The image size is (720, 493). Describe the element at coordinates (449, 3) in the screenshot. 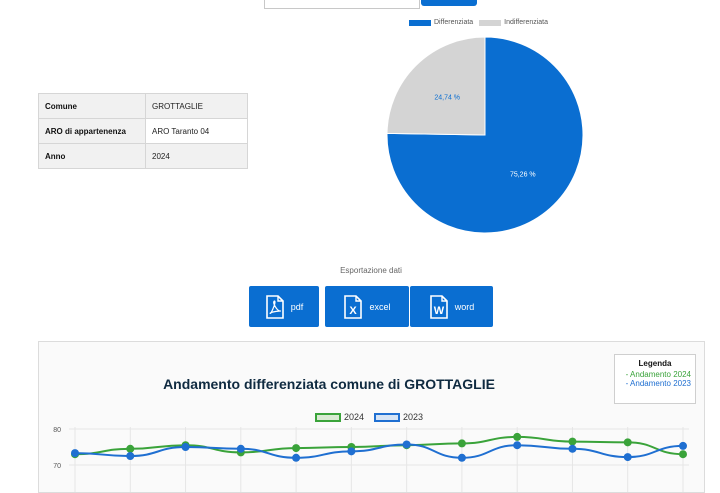

I see `search-button` at that location.